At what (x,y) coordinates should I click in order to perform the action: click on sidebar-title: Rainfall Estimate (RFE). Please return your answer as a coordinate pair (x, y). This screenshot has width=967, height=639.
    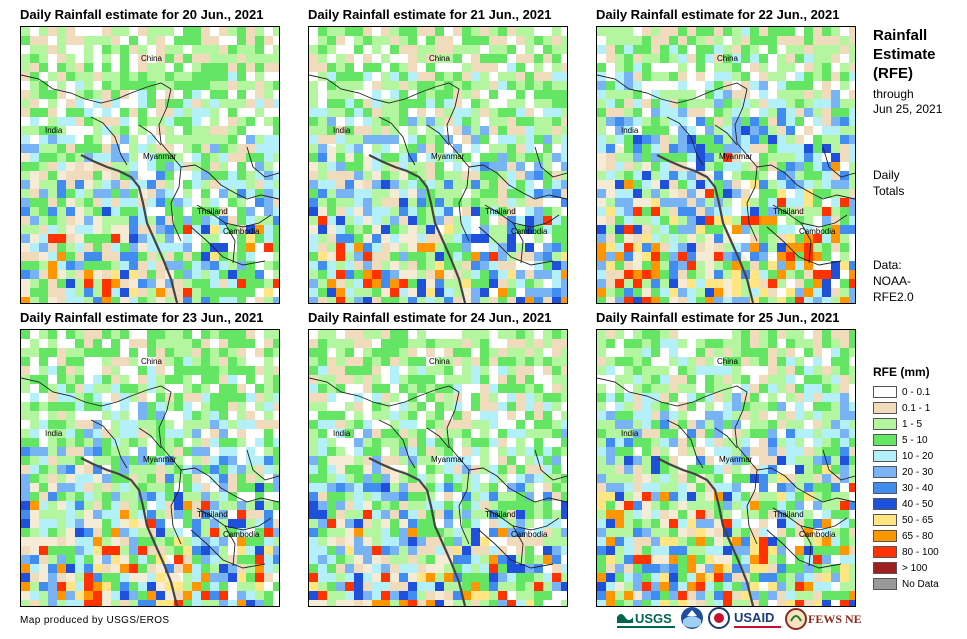
    Looking at the image, I should click on (918, 54).